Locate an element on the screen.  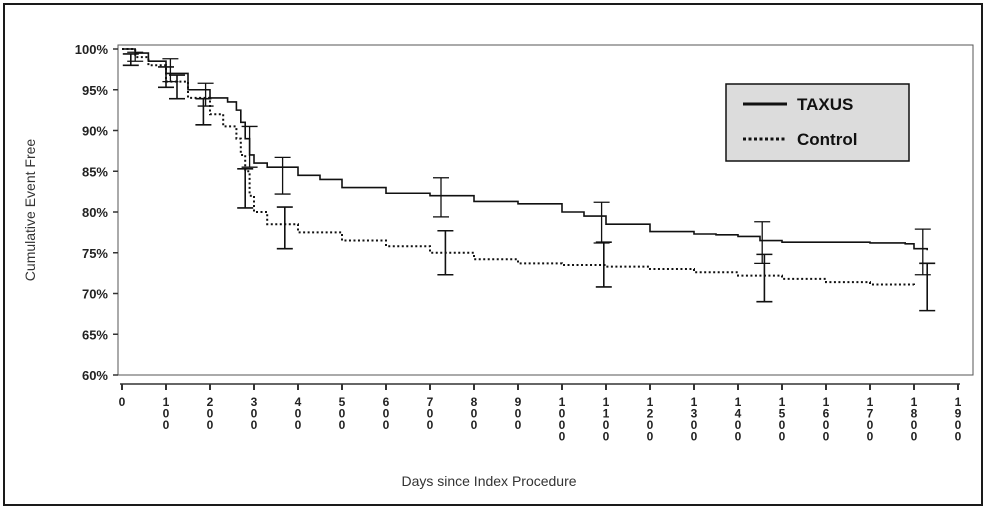
y-tick-label: 95% is located at coordinates (95, 90).